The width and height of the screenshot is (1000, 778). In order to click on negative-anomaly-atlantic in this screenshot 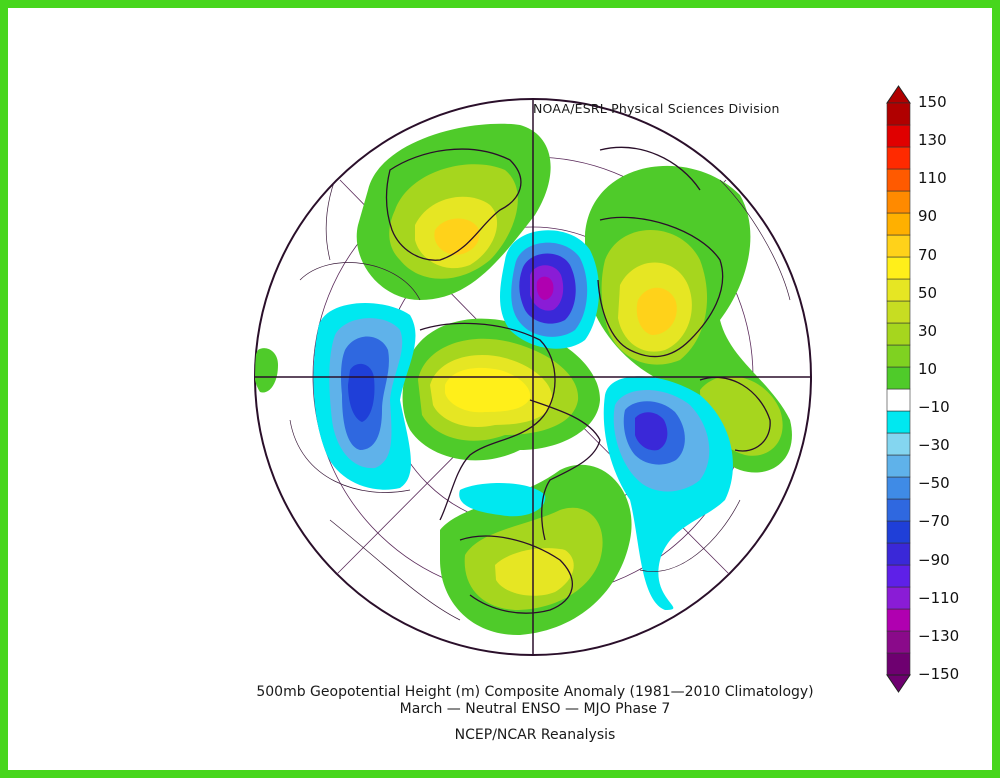, I will do `click(364, 396)`.